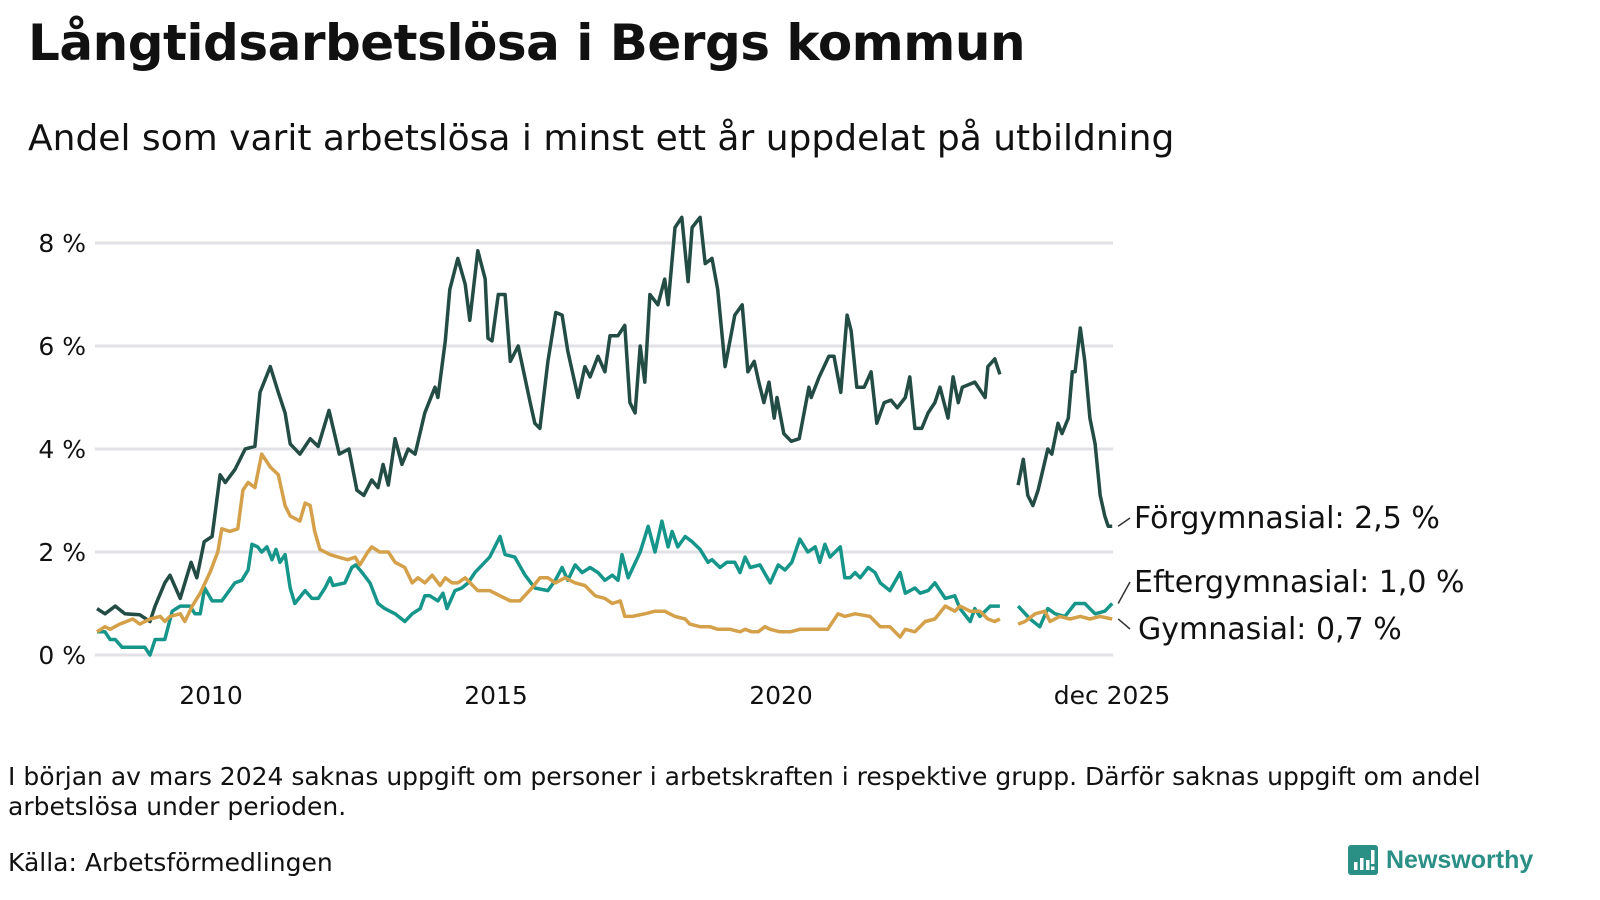  Describe the element at coordinates (1363, 860) in the screenshot. I see `bar-chart-icon` at that location.